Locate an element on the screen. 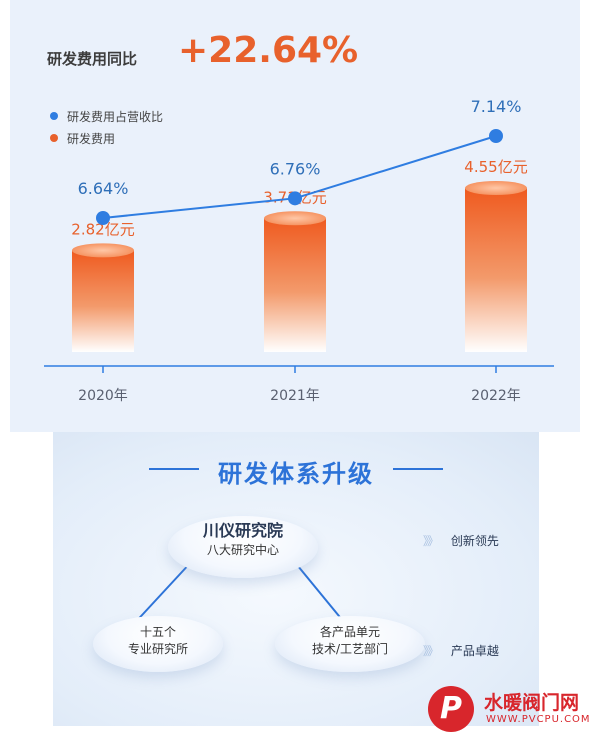  center-node-pill is located at coordinates (243, 547).